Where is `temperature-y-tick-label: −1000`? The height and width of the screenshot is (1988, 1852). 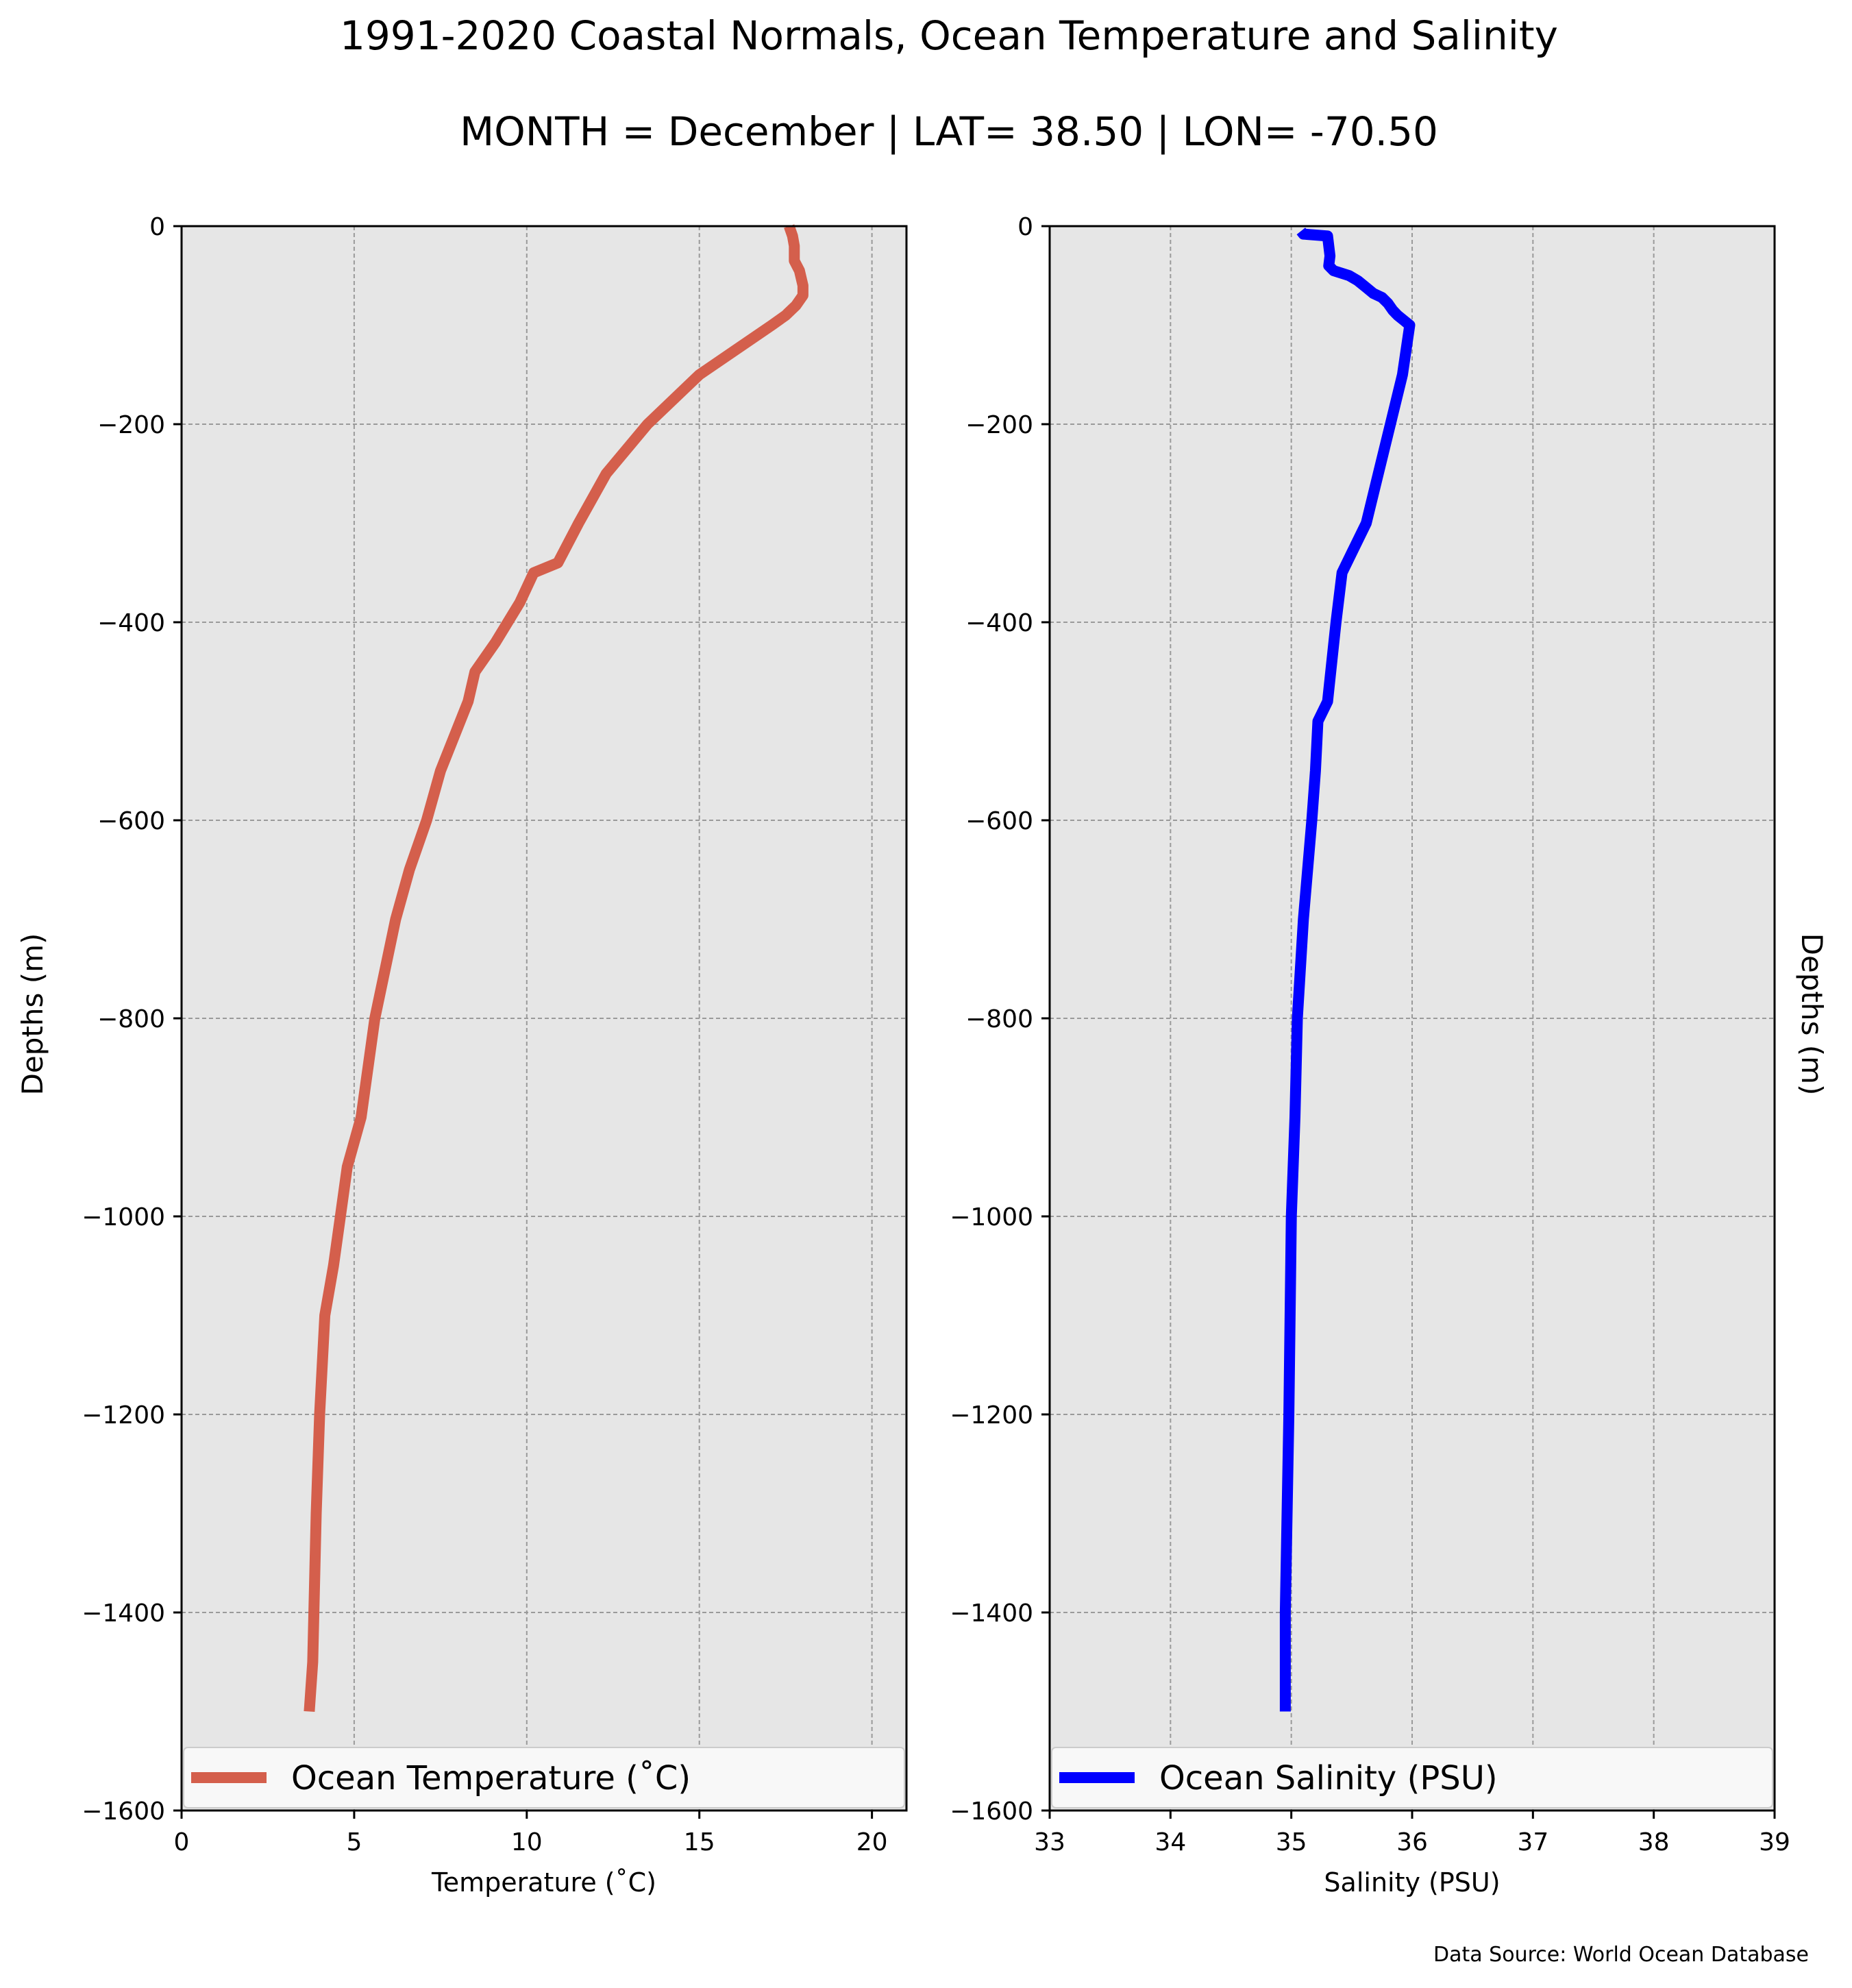
temperature-y-tick-label: −1000 is located at coordinates (123, 1217).